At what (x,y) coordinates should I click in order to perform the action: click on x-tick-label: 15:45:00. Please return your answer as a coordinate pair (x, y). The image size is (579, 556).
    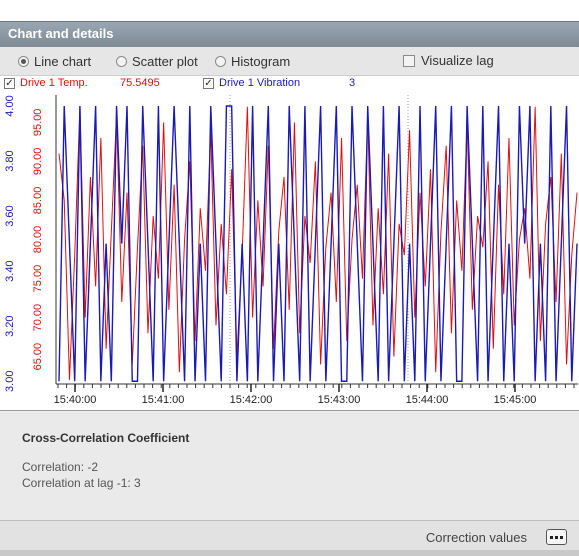
    Looking at the image, I should click on (515, 400).